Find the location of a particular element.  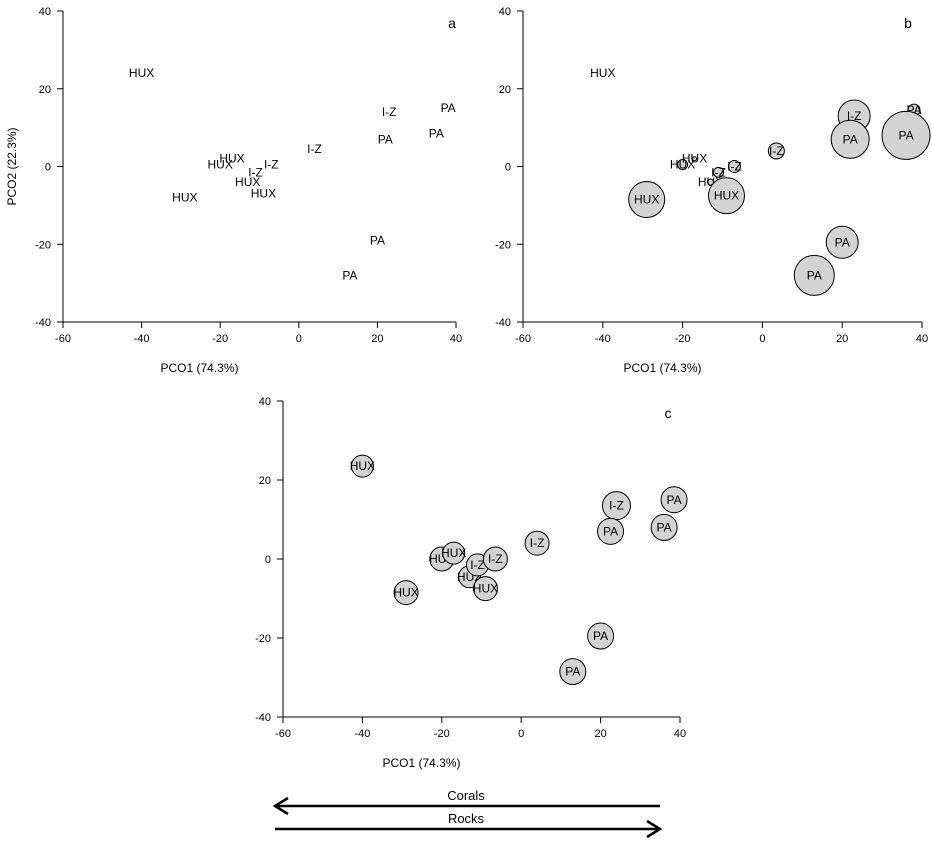

panel-letter: a is located at coordinates (452, 23).